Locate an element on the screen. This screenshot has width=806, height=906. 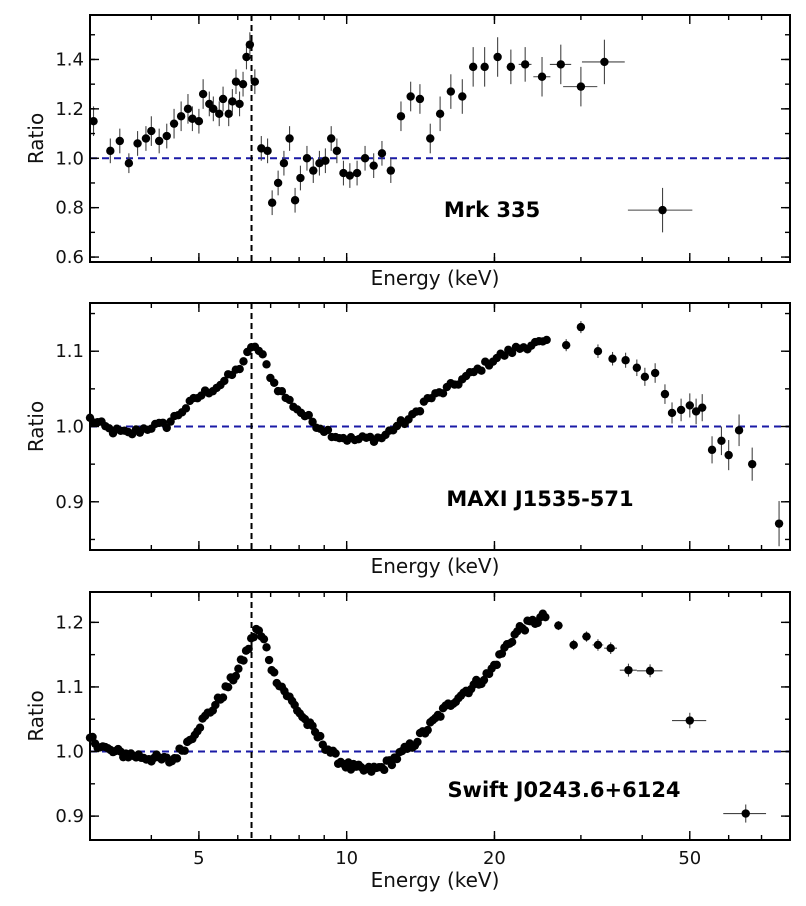
y-tick-label: 1.2 is located at coordinates (69, 622).